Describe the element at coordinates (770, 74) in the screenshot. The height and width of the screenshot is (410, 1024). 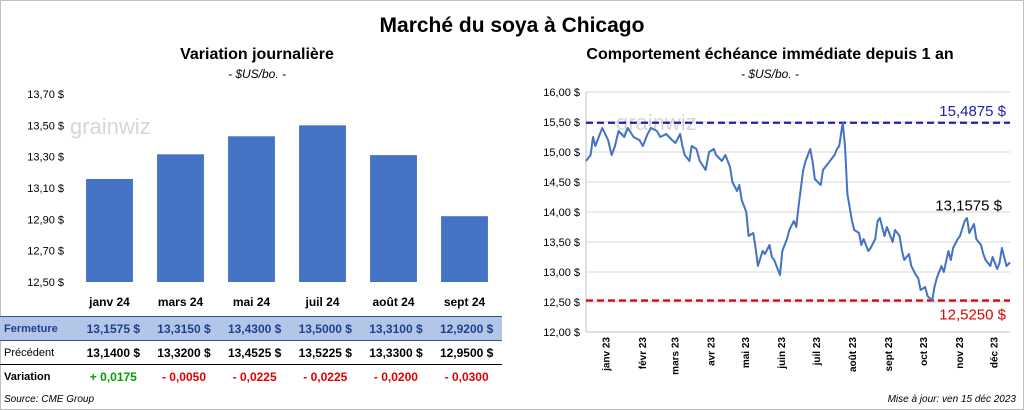
I see `line-chart-subtitle: - $US/bo. -` at that location.